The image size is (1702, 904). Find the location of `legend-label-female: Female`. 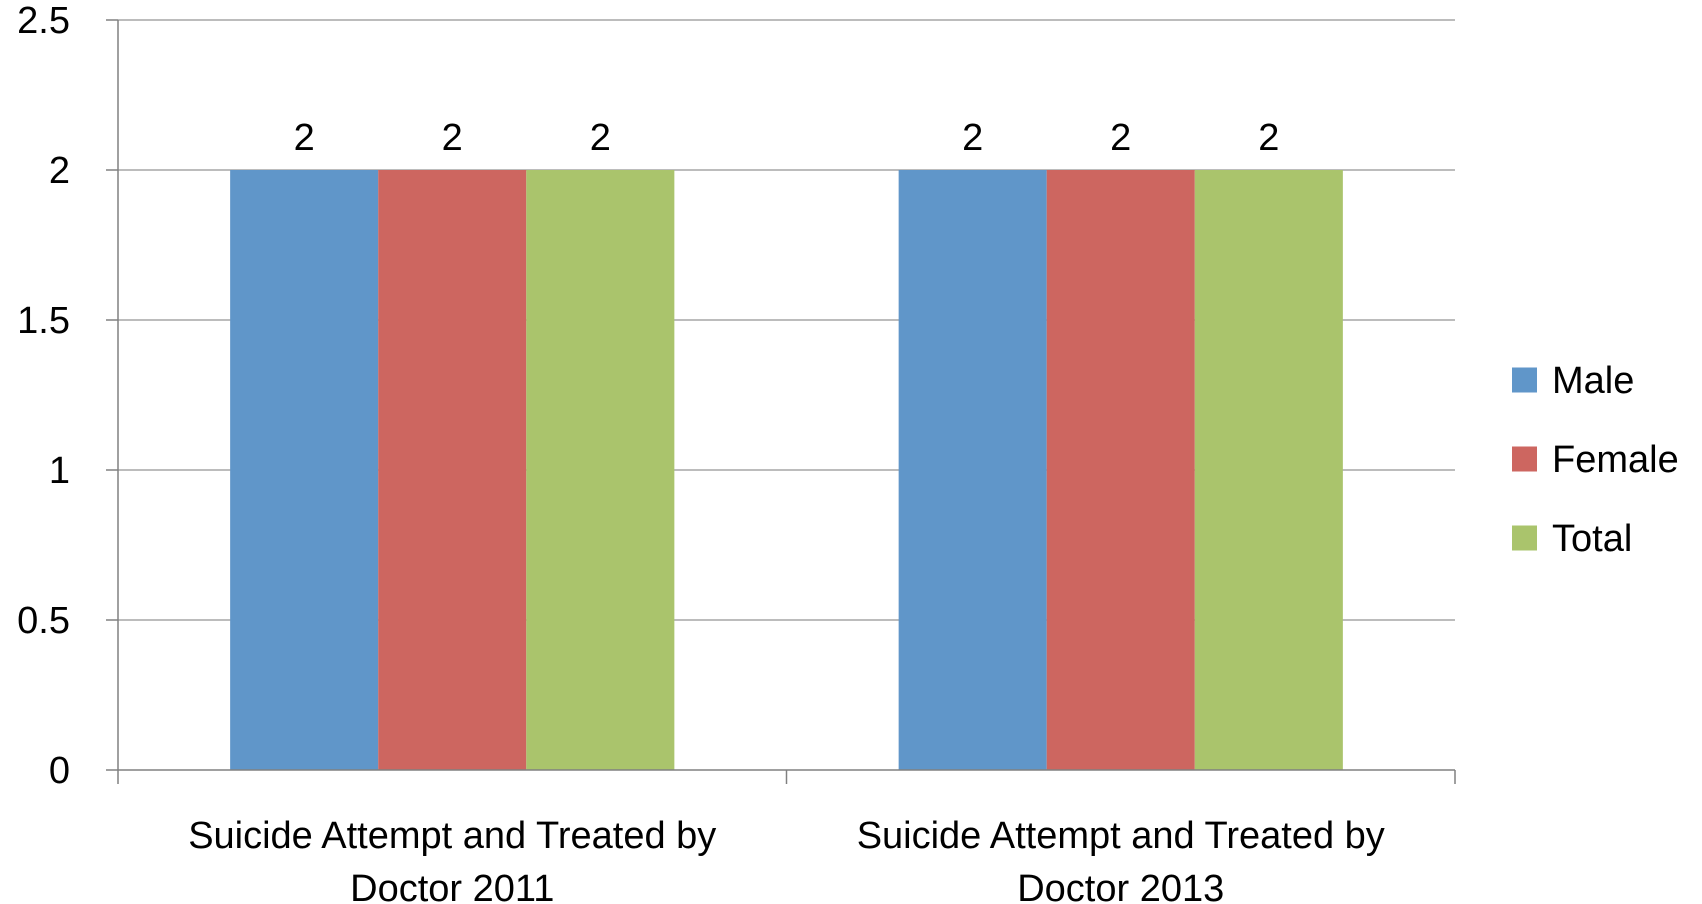

legend-label-female: Female is located at coordinates (1615, 460).